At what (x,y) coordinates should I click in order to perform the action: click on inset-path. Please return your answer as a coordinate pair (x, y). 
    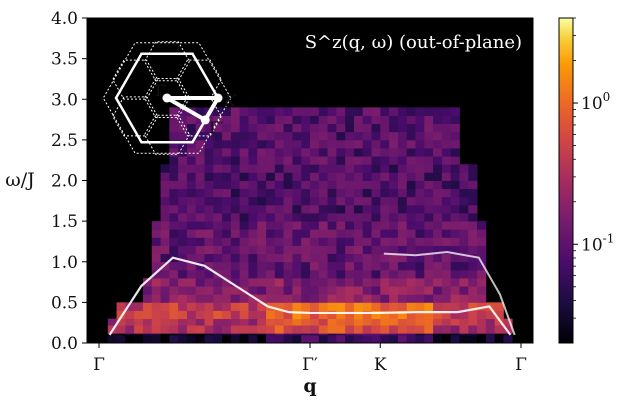
    Looking at the image, I should click on (194, 109).